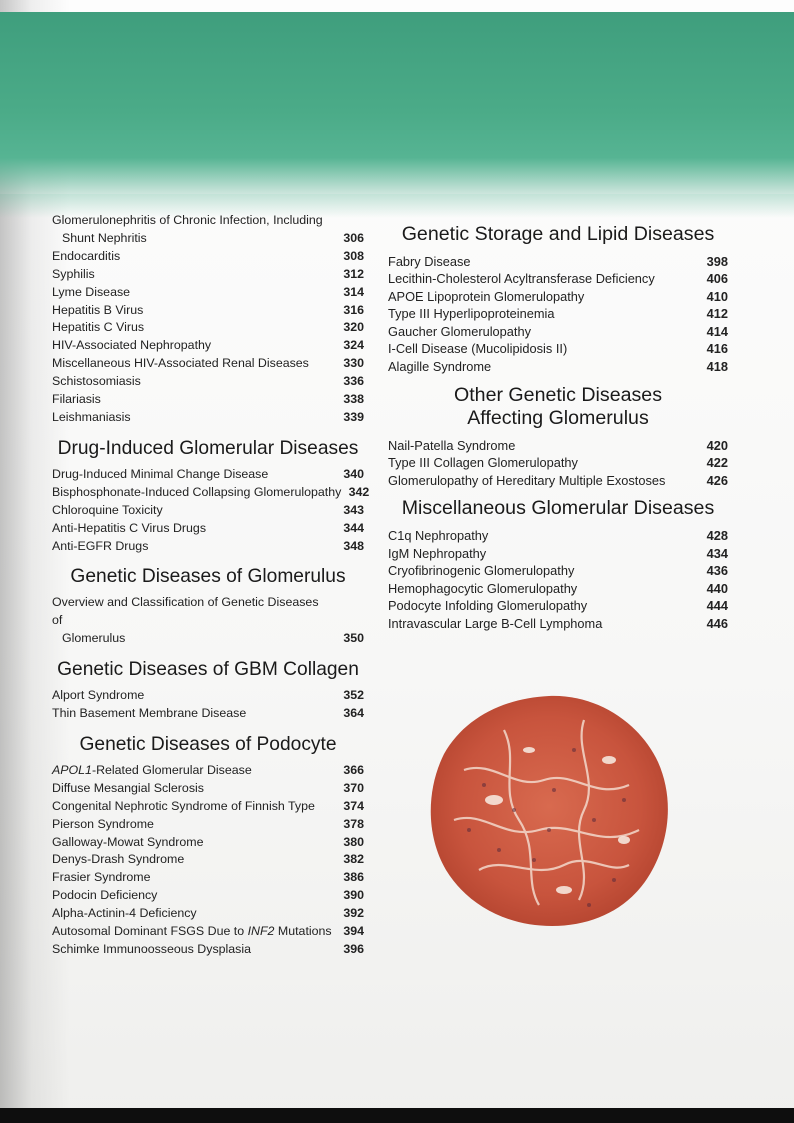  Describe the element at coordinates (353, 787) in the screenshot. I see `toc-page-number: 370` at that location.